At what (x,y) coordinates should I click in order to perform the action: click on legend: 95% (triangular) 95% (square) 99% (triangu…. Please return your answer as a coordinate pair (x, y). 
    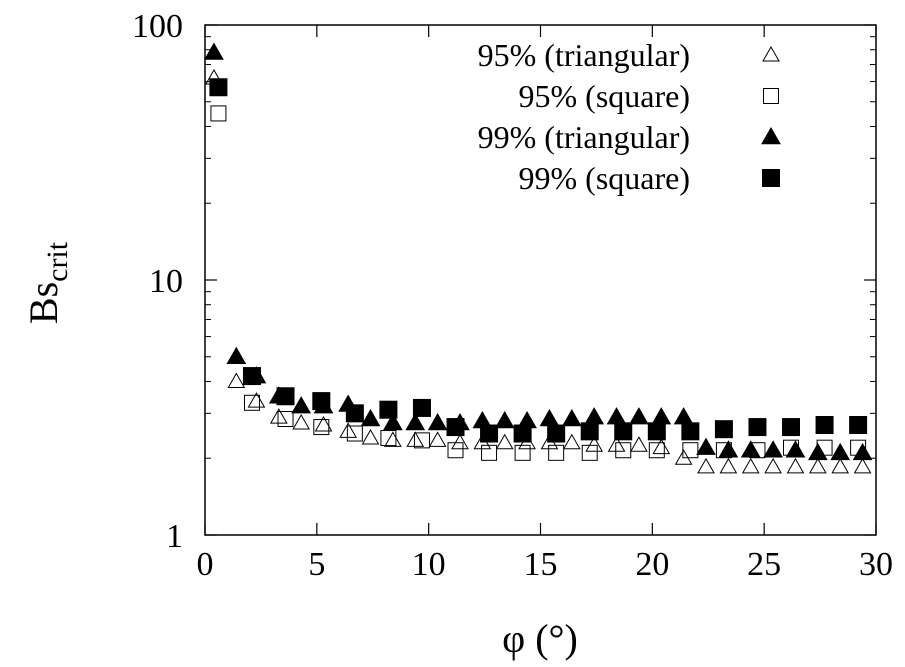
    Looking at the image, I should click on (629, 116).